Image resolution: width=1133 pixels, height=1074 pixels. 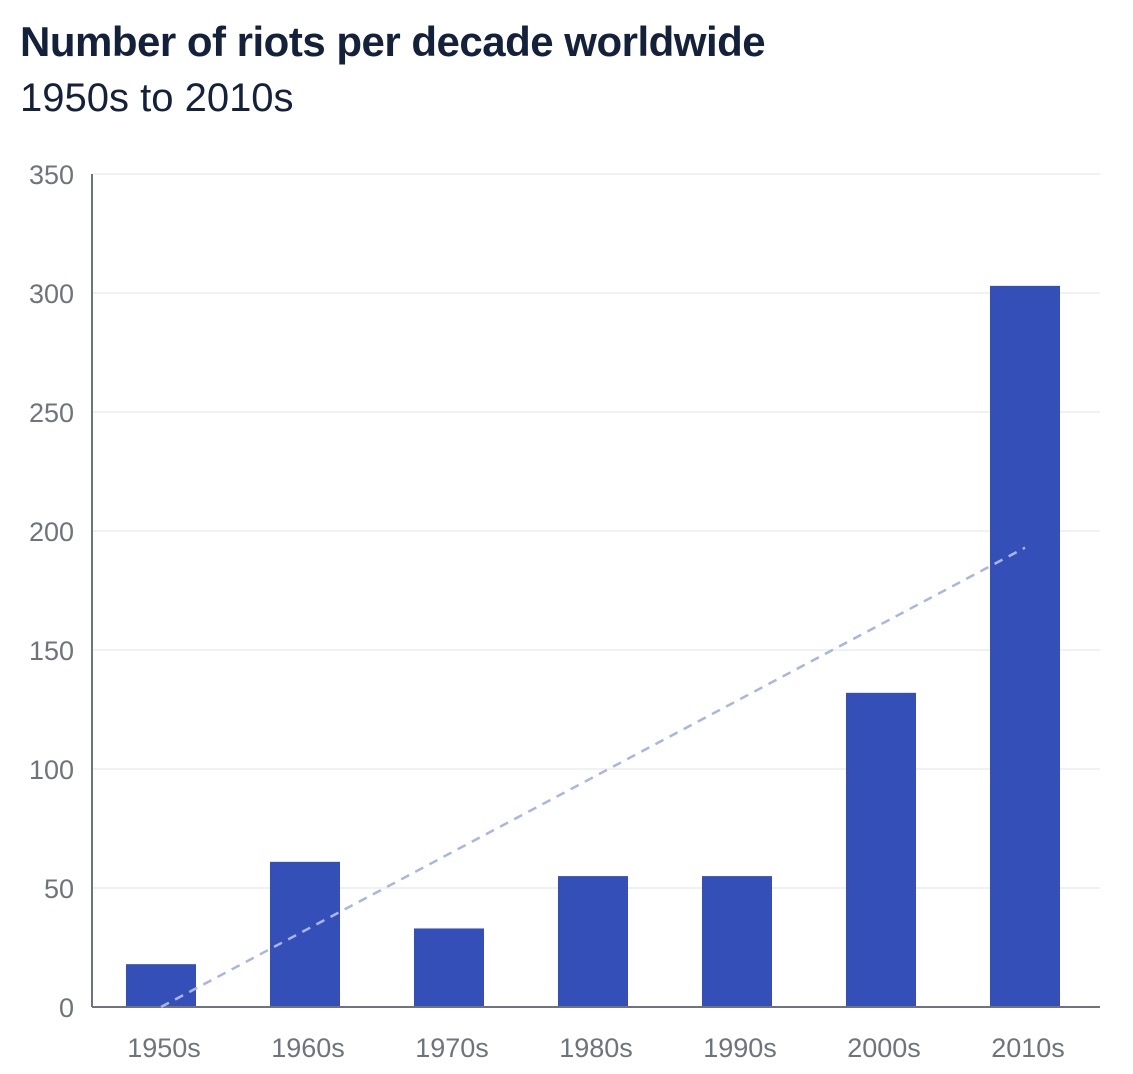 I want to click on chart-title: Number of riots per decade worldwide, so click(x=393, y=41).